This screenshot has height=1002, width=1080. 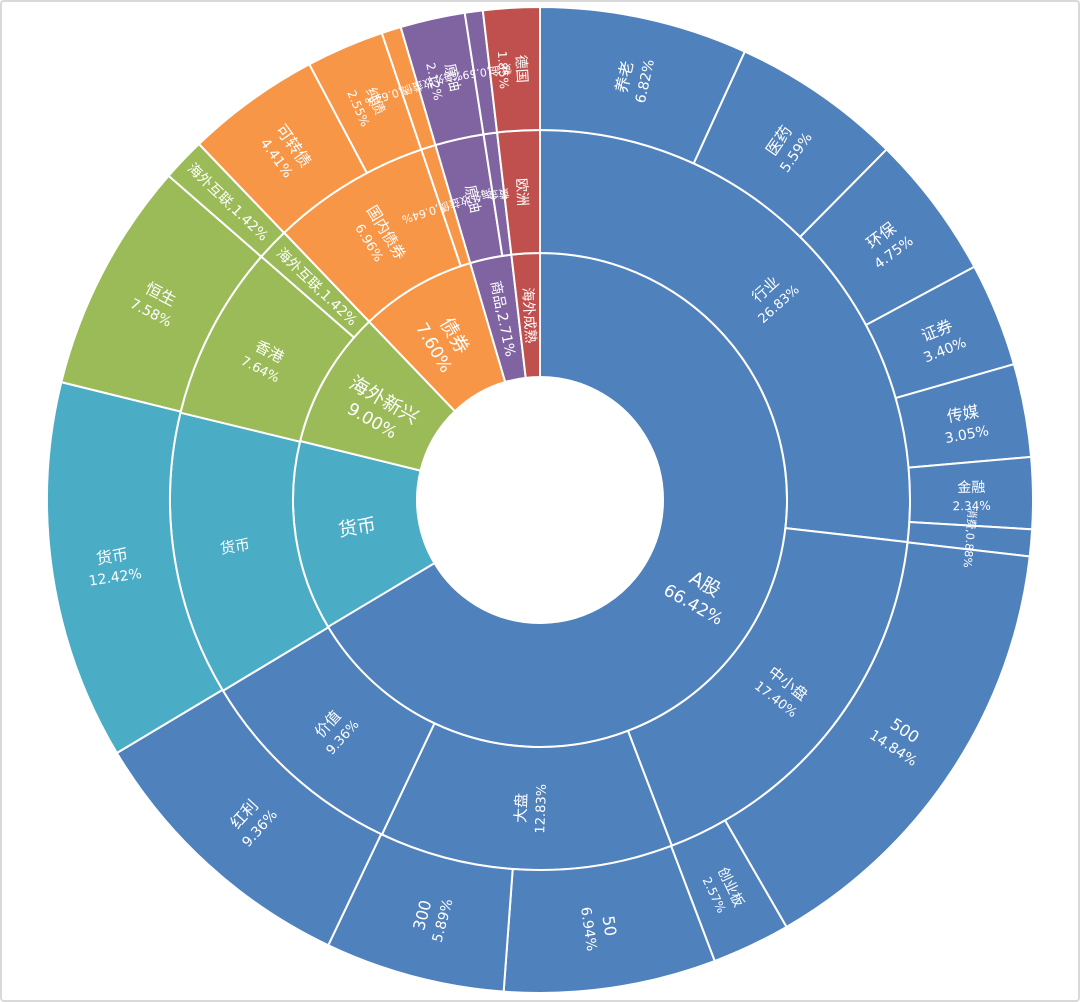 I want to click on label-group-消费: 消费,0.88%, so click(x=970, y=537).